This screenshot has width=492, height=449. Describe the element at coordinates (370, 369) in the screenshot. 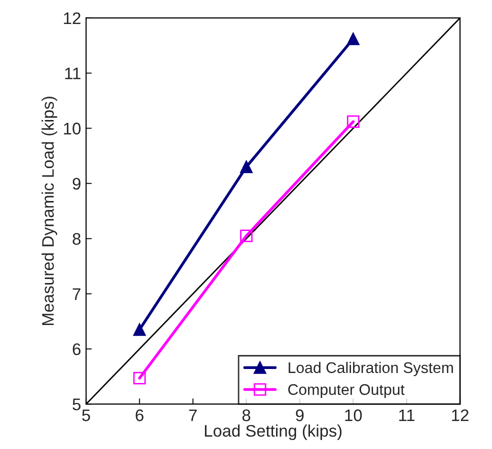

I see `legend-label: Load Calibration System` at that location.